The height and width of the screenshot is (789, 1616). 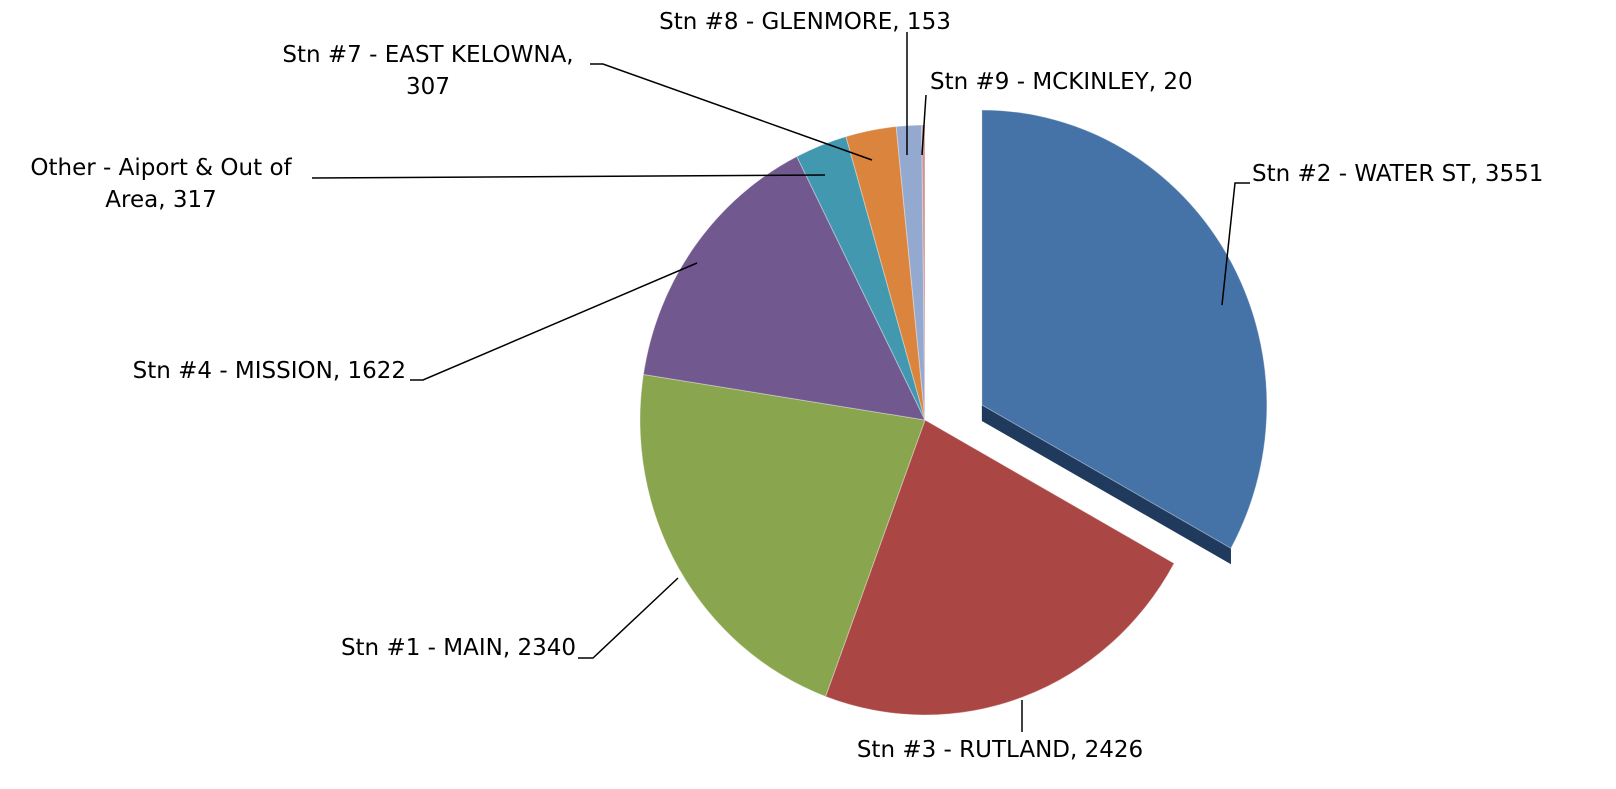 I want to click on slice-depth, so click(x=1106, y=484).